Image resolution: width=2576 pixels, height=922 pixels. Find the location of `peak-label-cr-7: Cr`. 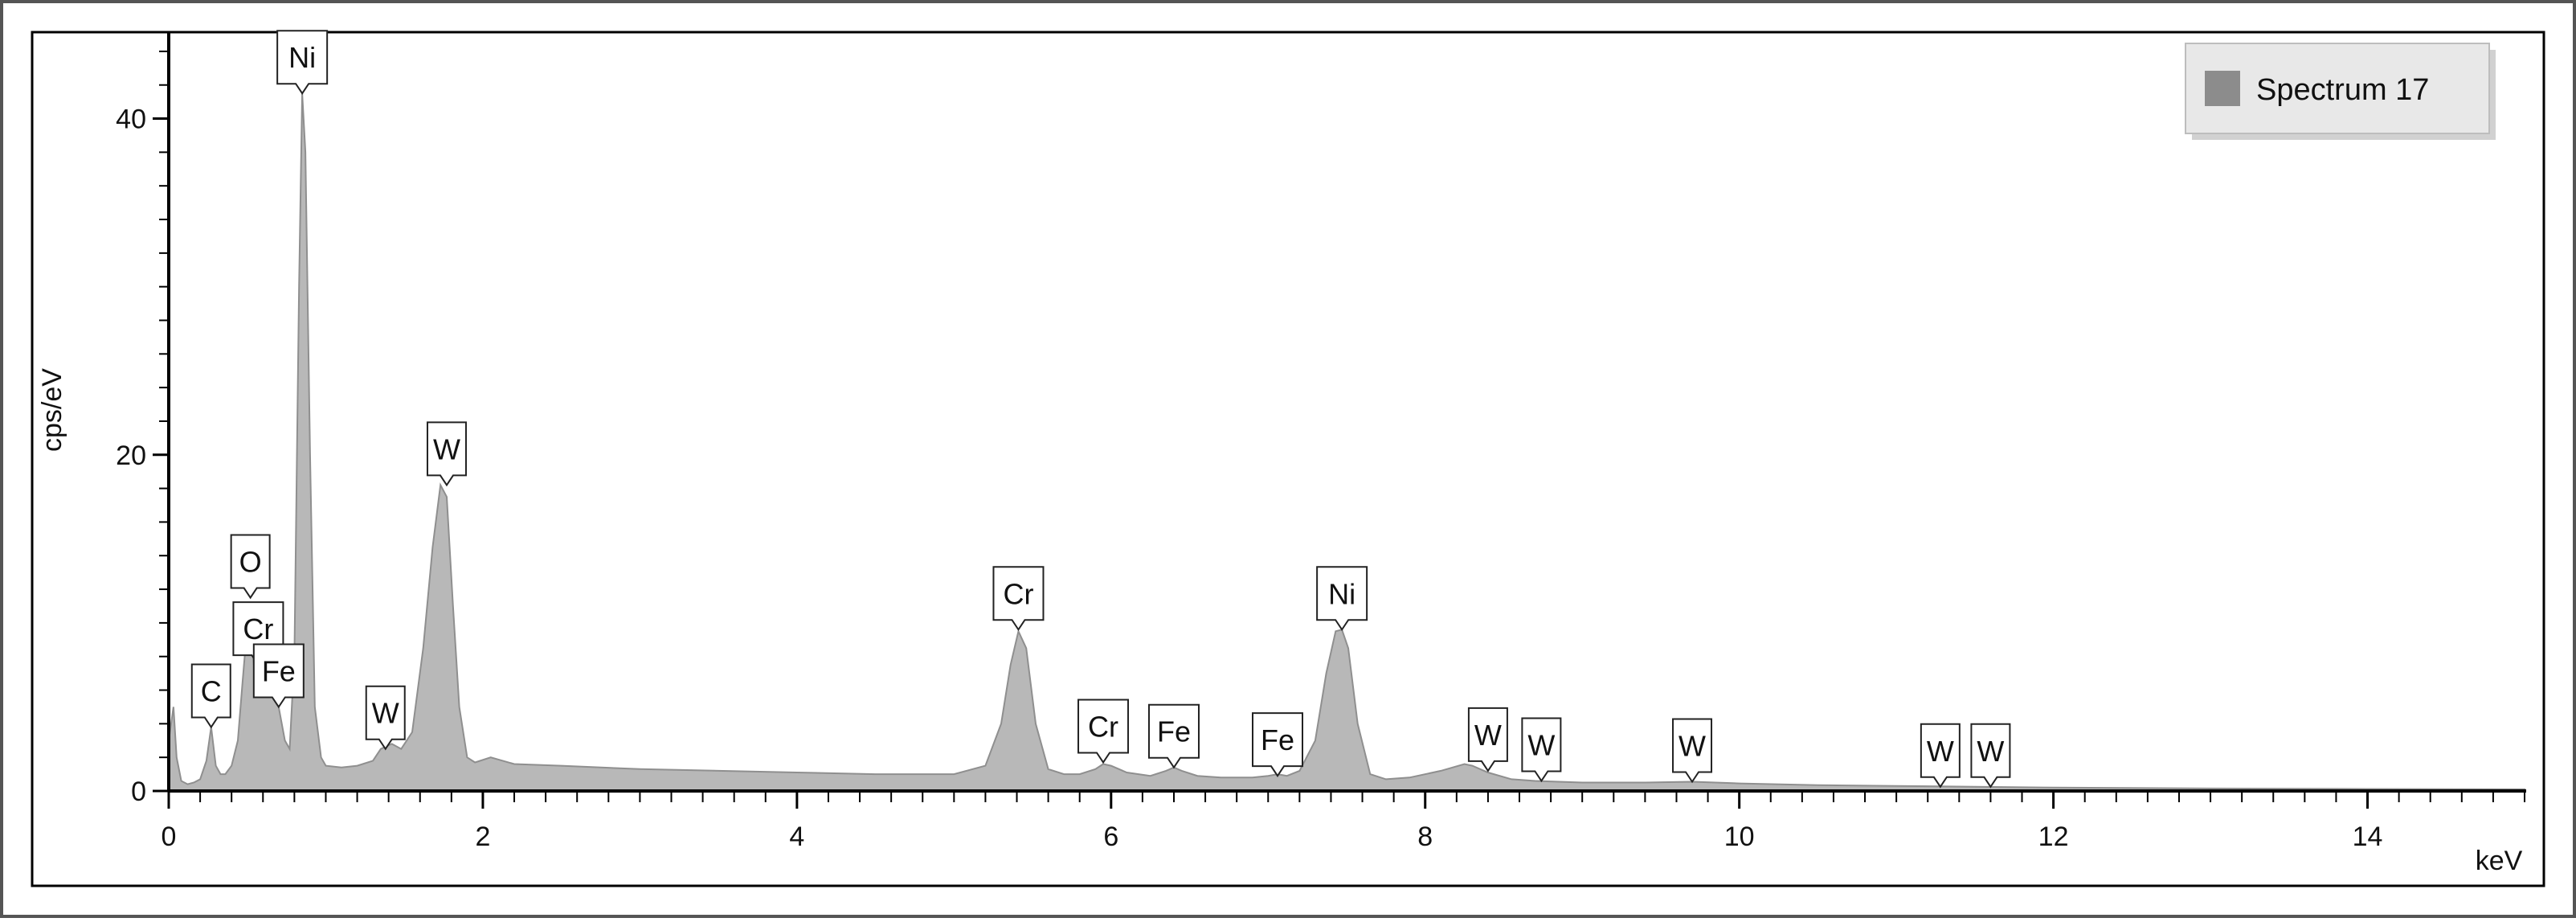

peak-label-cr-7: Cr is located at coordinates (1018, 599).